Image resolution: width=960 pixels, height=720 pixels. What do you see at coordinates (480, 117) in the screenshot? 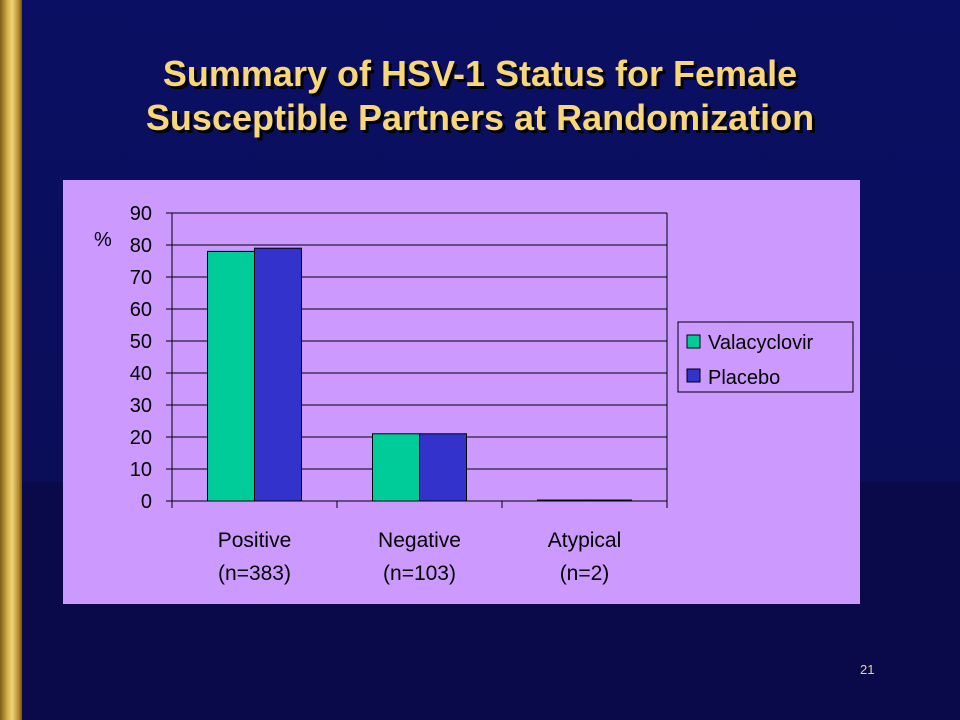
I see `slide-title-line-2: Susceptible Partners at Randomization` at bounding box center [480, 117].